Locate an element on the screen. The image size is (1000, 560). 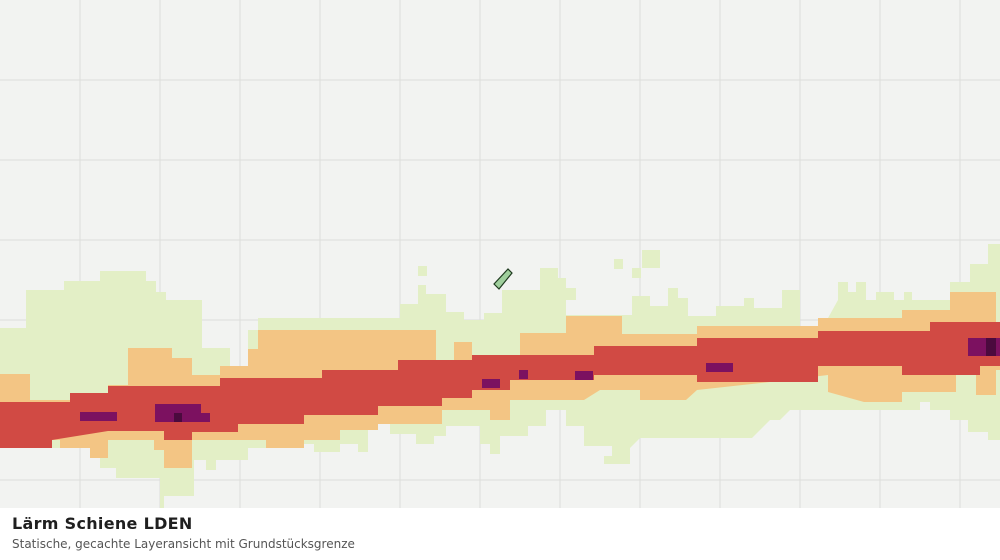
layer-title: Lärm Schiene LDEN is located at coordinates (102, 523).